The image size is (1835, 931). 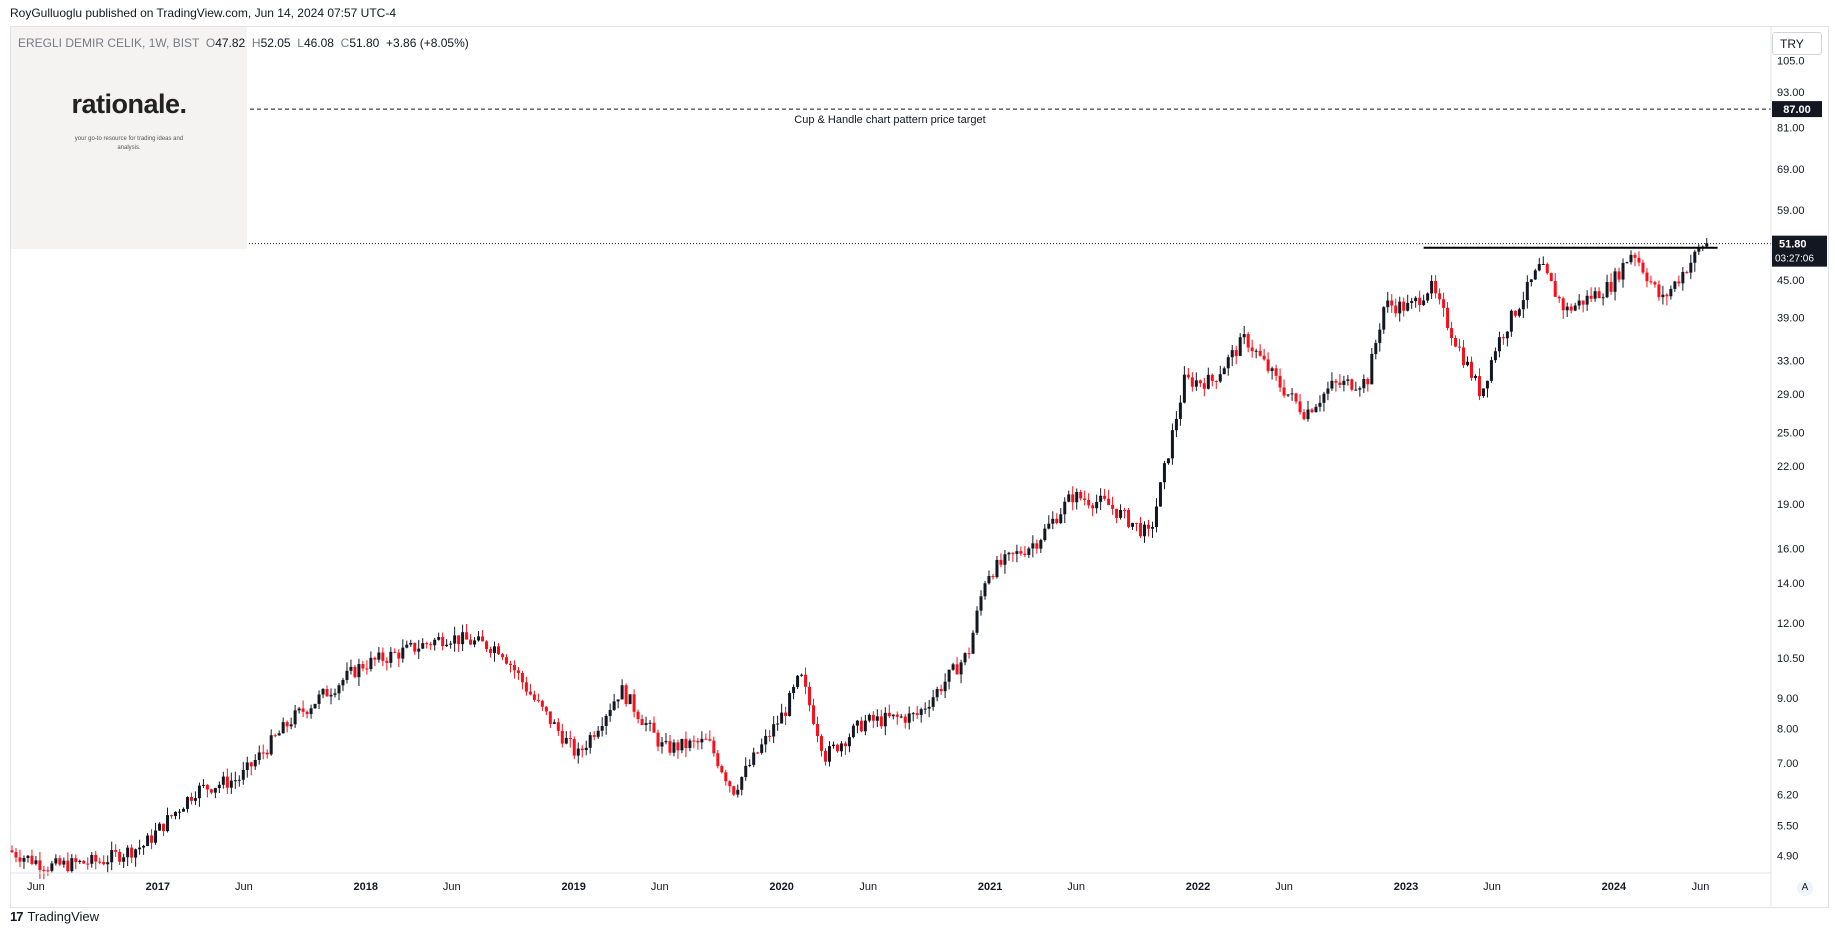 I want to click on legend-change: +3.86 (+8.05%), so click(x=427, y=43).